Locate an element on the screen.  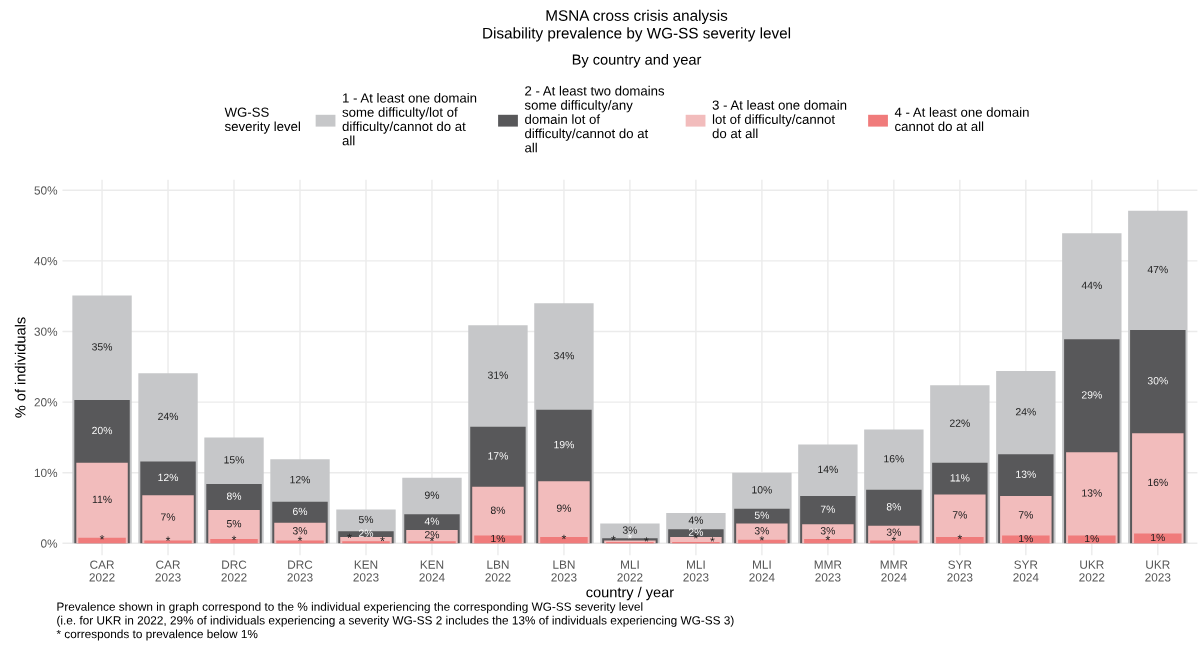
x-tick-label: UKR 2023 is located at coordinates (1158, 571).